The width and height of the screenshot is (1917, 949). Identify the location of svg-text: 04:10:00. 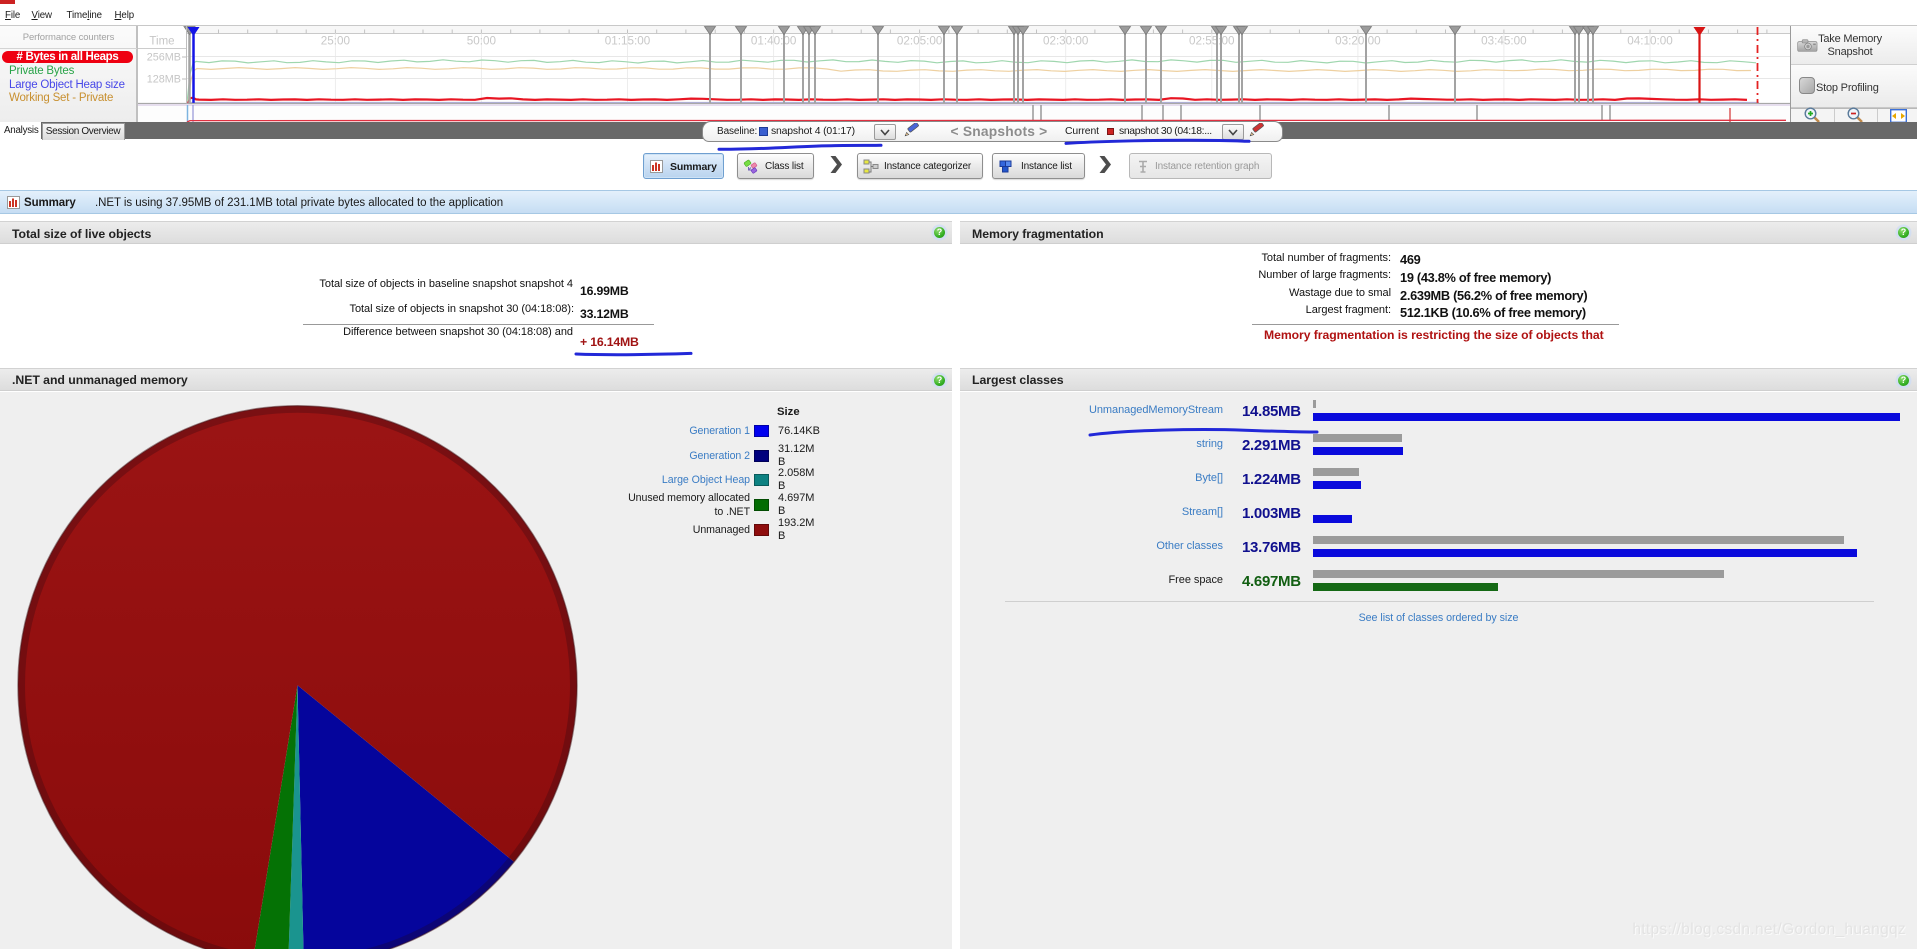
(1650, 41).